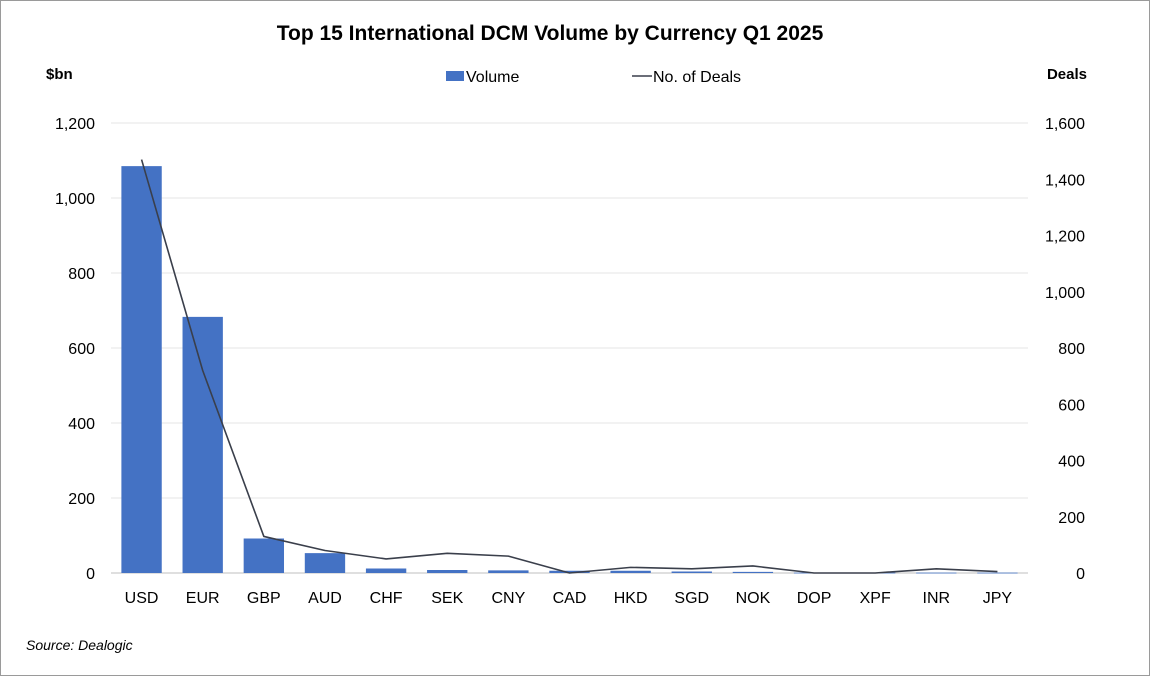 This screenshot has height=676, width=1150. I want to click on left-axis-ticks: 0 200 400 600 800 1,000 1,200, so click(75, 349).